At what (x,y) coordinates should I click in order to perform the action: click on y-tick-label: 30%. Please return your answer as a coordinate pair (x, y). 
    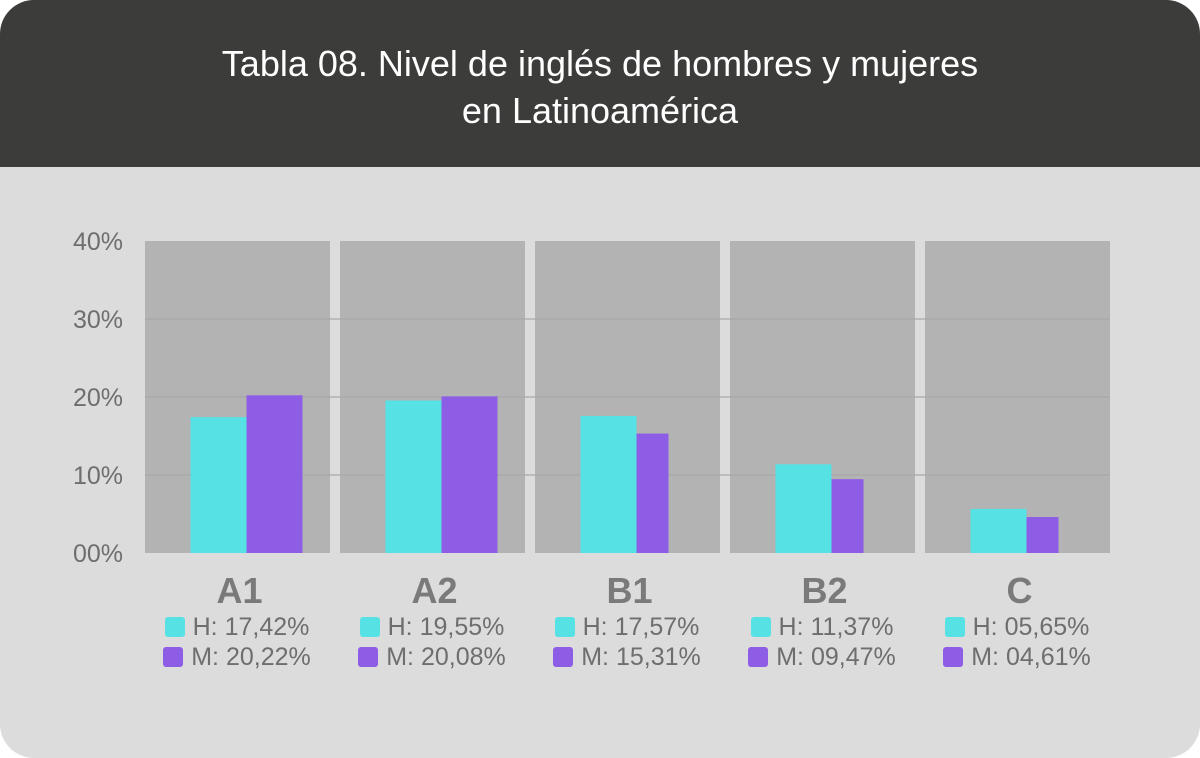
    Looking at the image, I should click on (98, 320).